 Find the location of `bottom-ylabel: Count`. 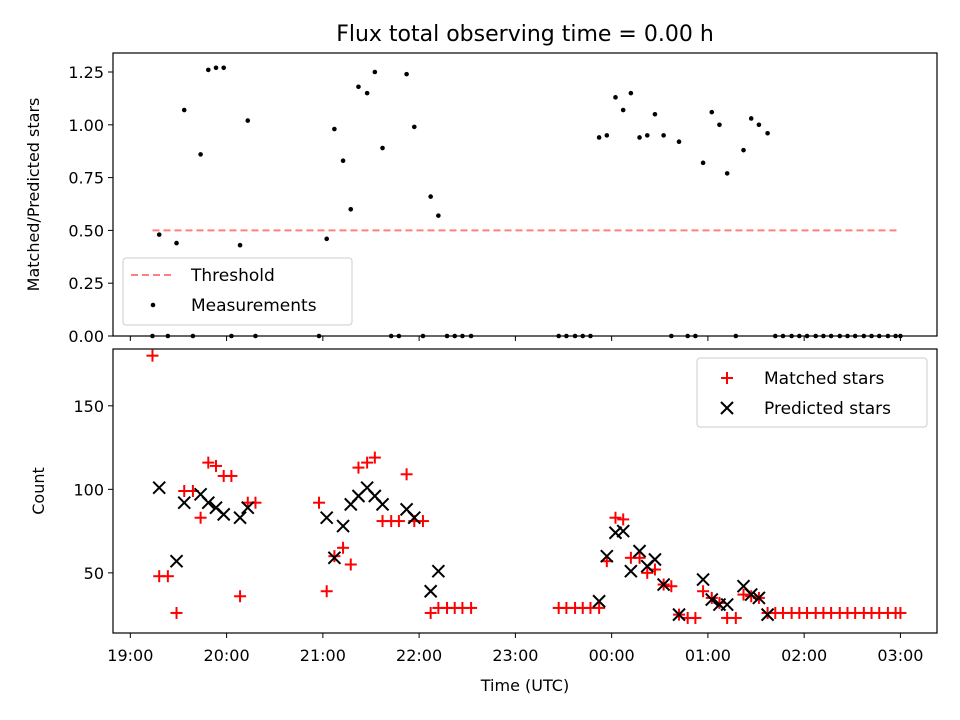

bottom-ylabel: Count is located at coordinates (38, 491).